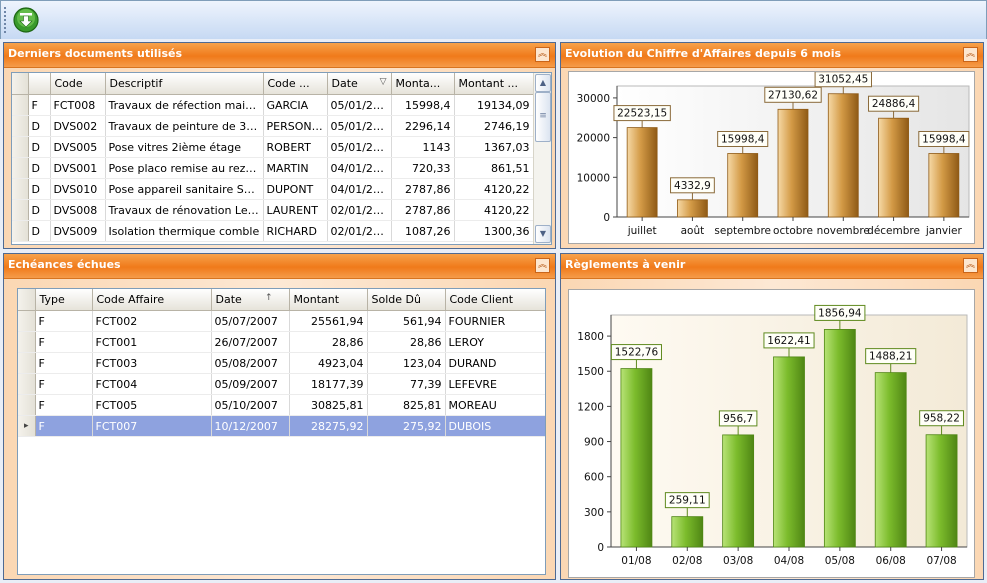 The image size is (987, 583). Describe the element at coordinates (295, 189) in the screenshot. I see `table-cell: DUPONT` at that location.